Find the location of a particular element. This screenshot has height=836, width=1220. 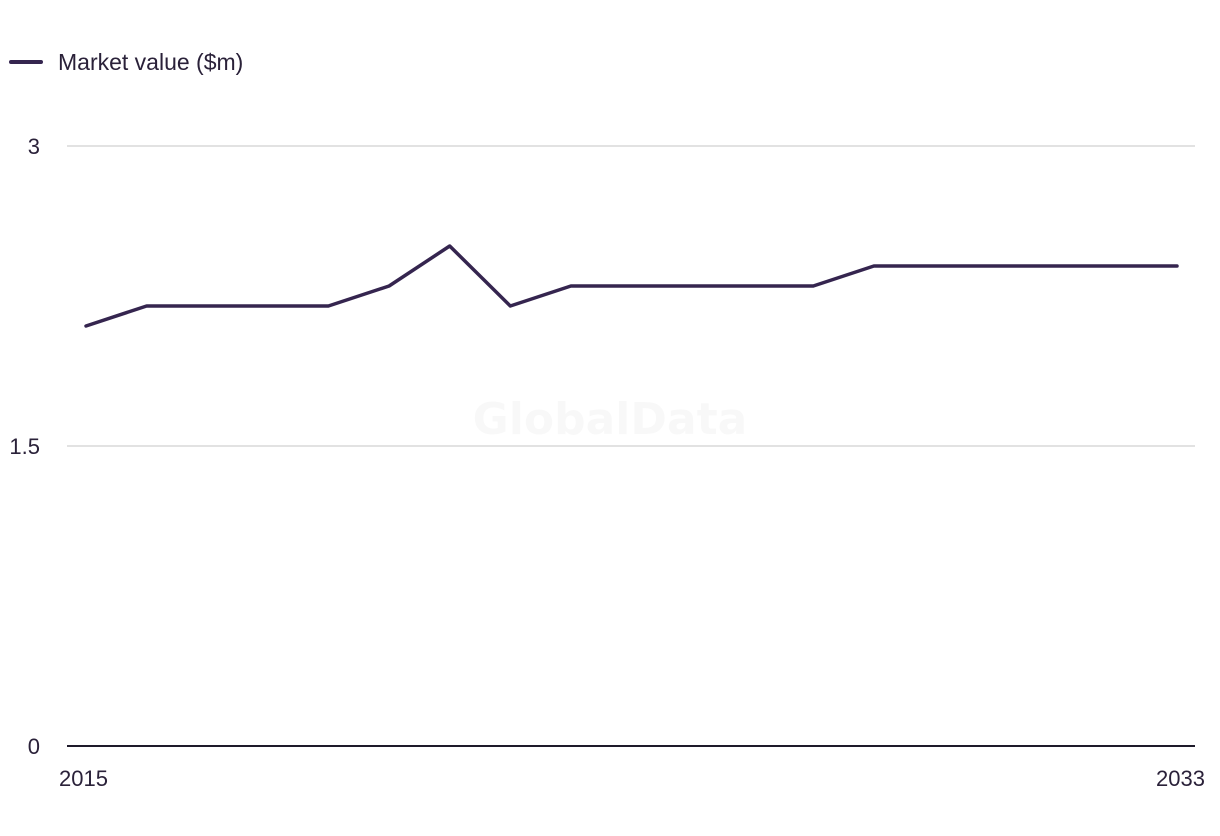

x-tick-label: 2015 is located at coordinates (83, 778).